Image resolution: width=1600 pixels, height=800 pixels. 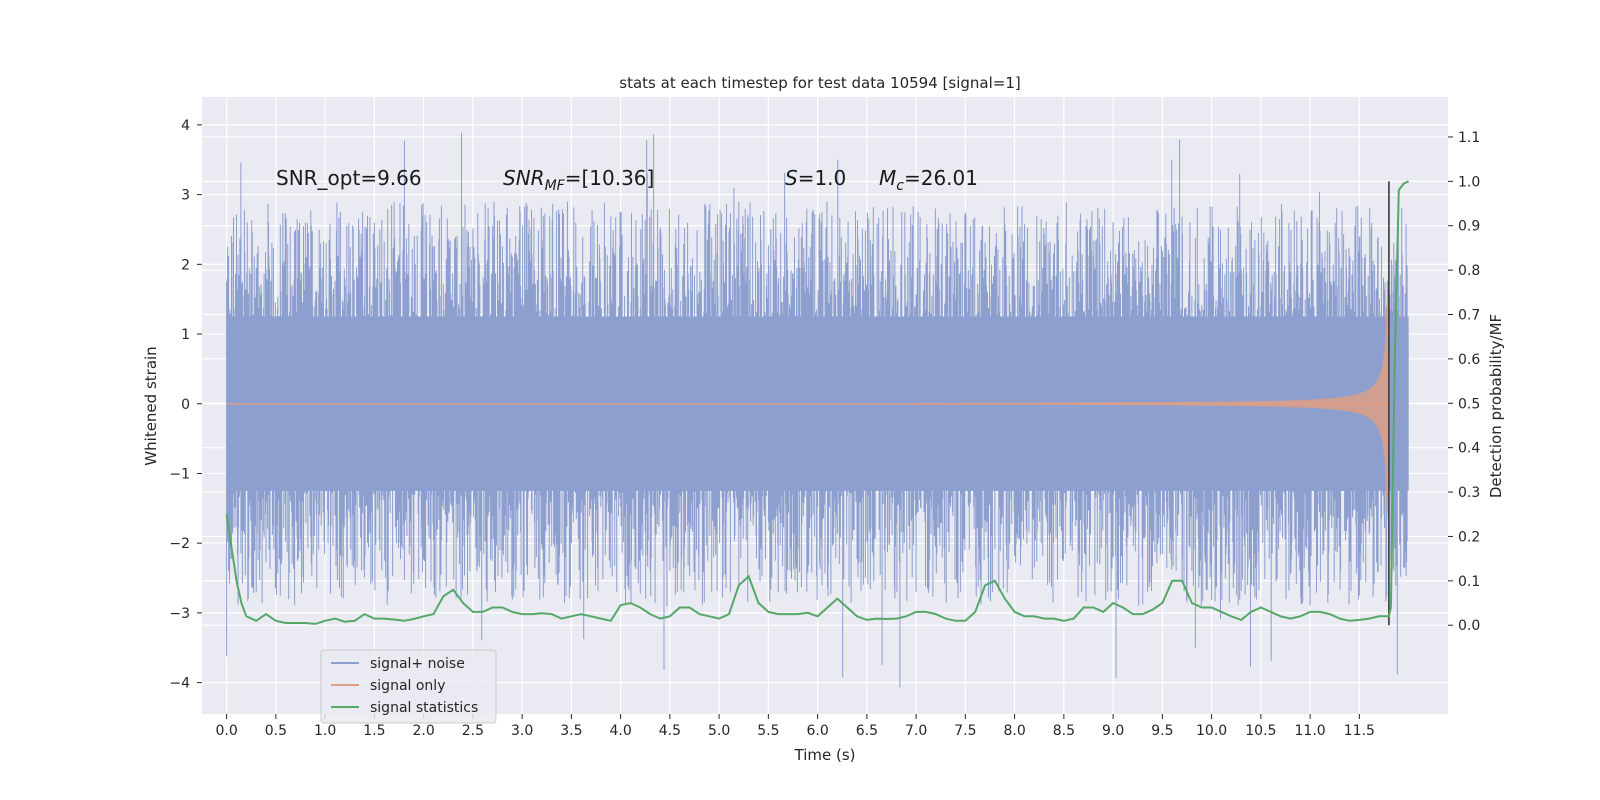 What do you see at coordinates (524, 178) in the screenshot?
I see `annotation-snr-mf-symbol: SNR` at bounding box center [524, 178].